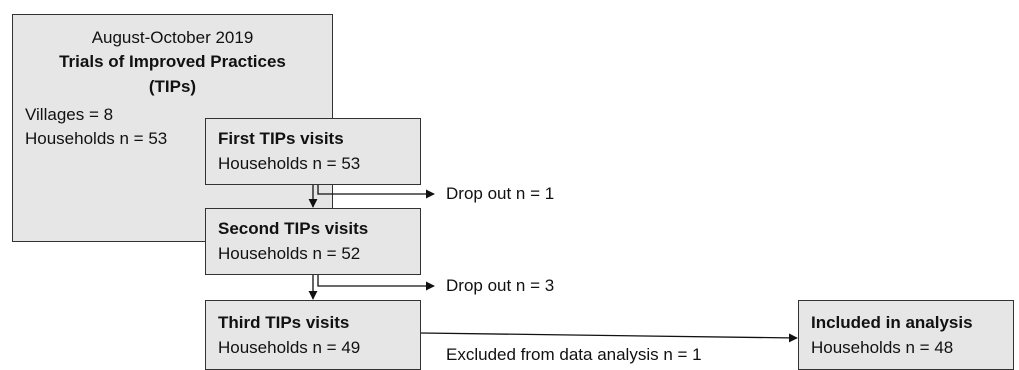  Describe the element at coordinates (284, 322) in the screenshot. I see `third-visit-title: Third TIPs visits` at that location.